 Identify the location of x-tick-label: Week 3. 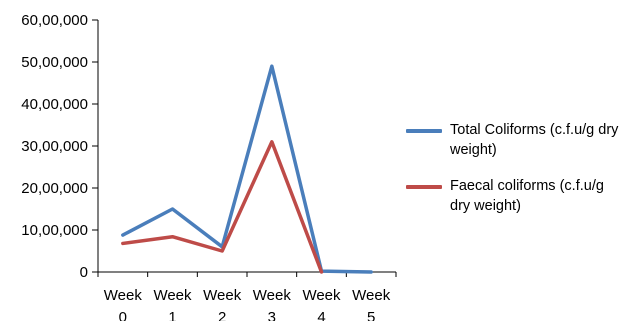
(272, 304).